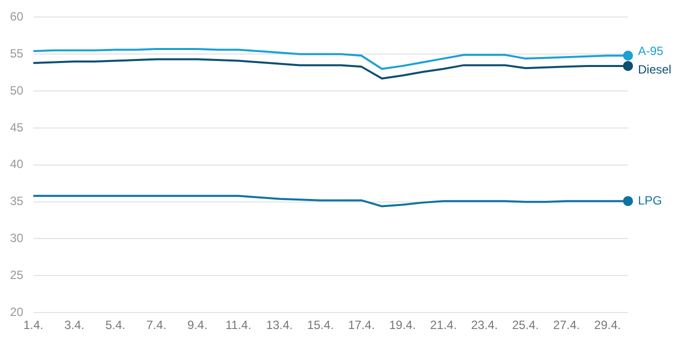  What do you see at coordinates (74, 325) in the screenshot?
I see `x-tick-label: 3.4.` at bounding box center [74, 325].